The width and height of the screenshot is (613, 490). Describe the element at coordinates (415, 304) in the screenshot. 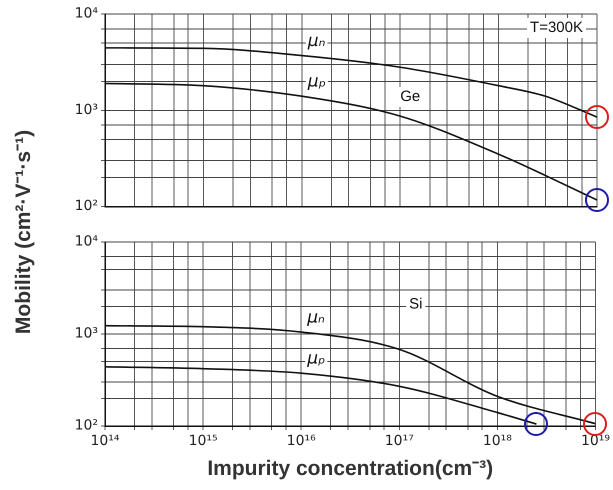

I see `annotation: Si` at that location.